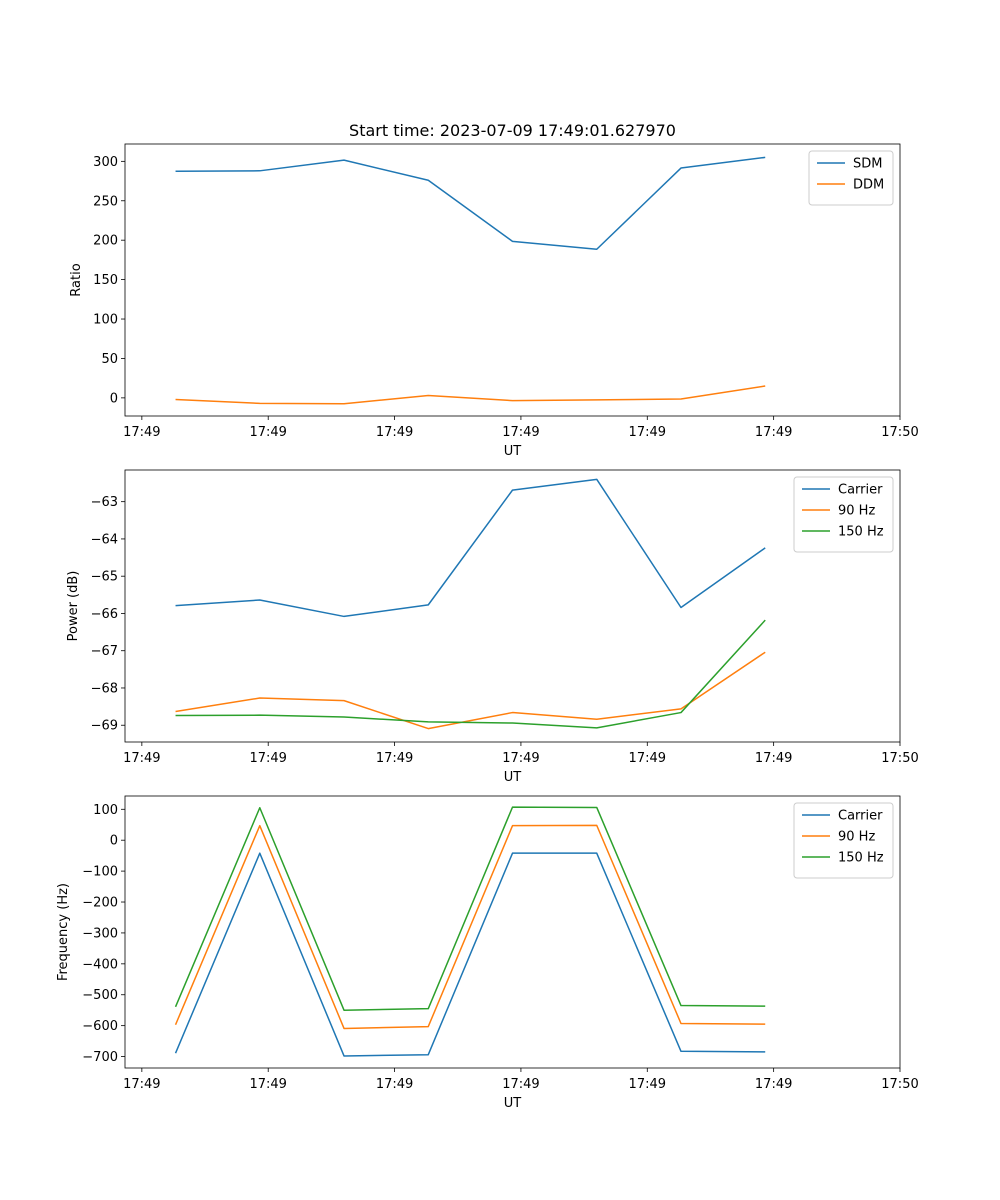  What do you see at coordinates (100, 964) in the screenshot?
I see `y-tick-label: −400` at bounding box center [100, 964].